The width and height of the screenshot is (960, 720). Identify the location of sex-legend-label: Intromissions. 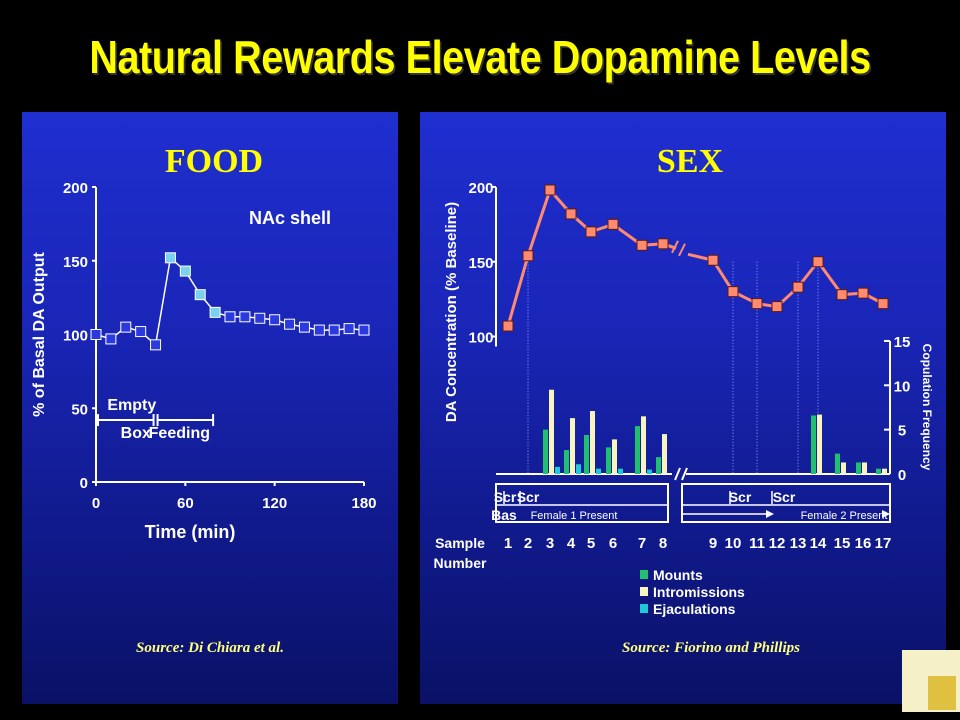
(699, 592).